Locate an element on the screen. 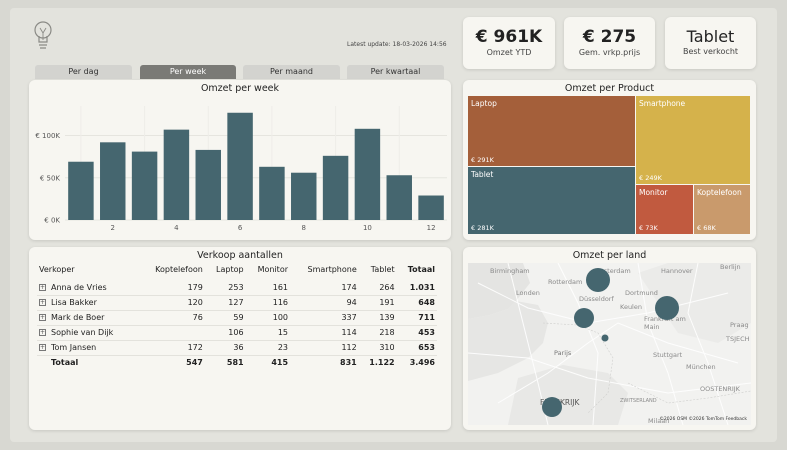 Image resolution: width=787 pixels, height=450 pixels. map-label: TSJECH is located at coordinates (738, 339).